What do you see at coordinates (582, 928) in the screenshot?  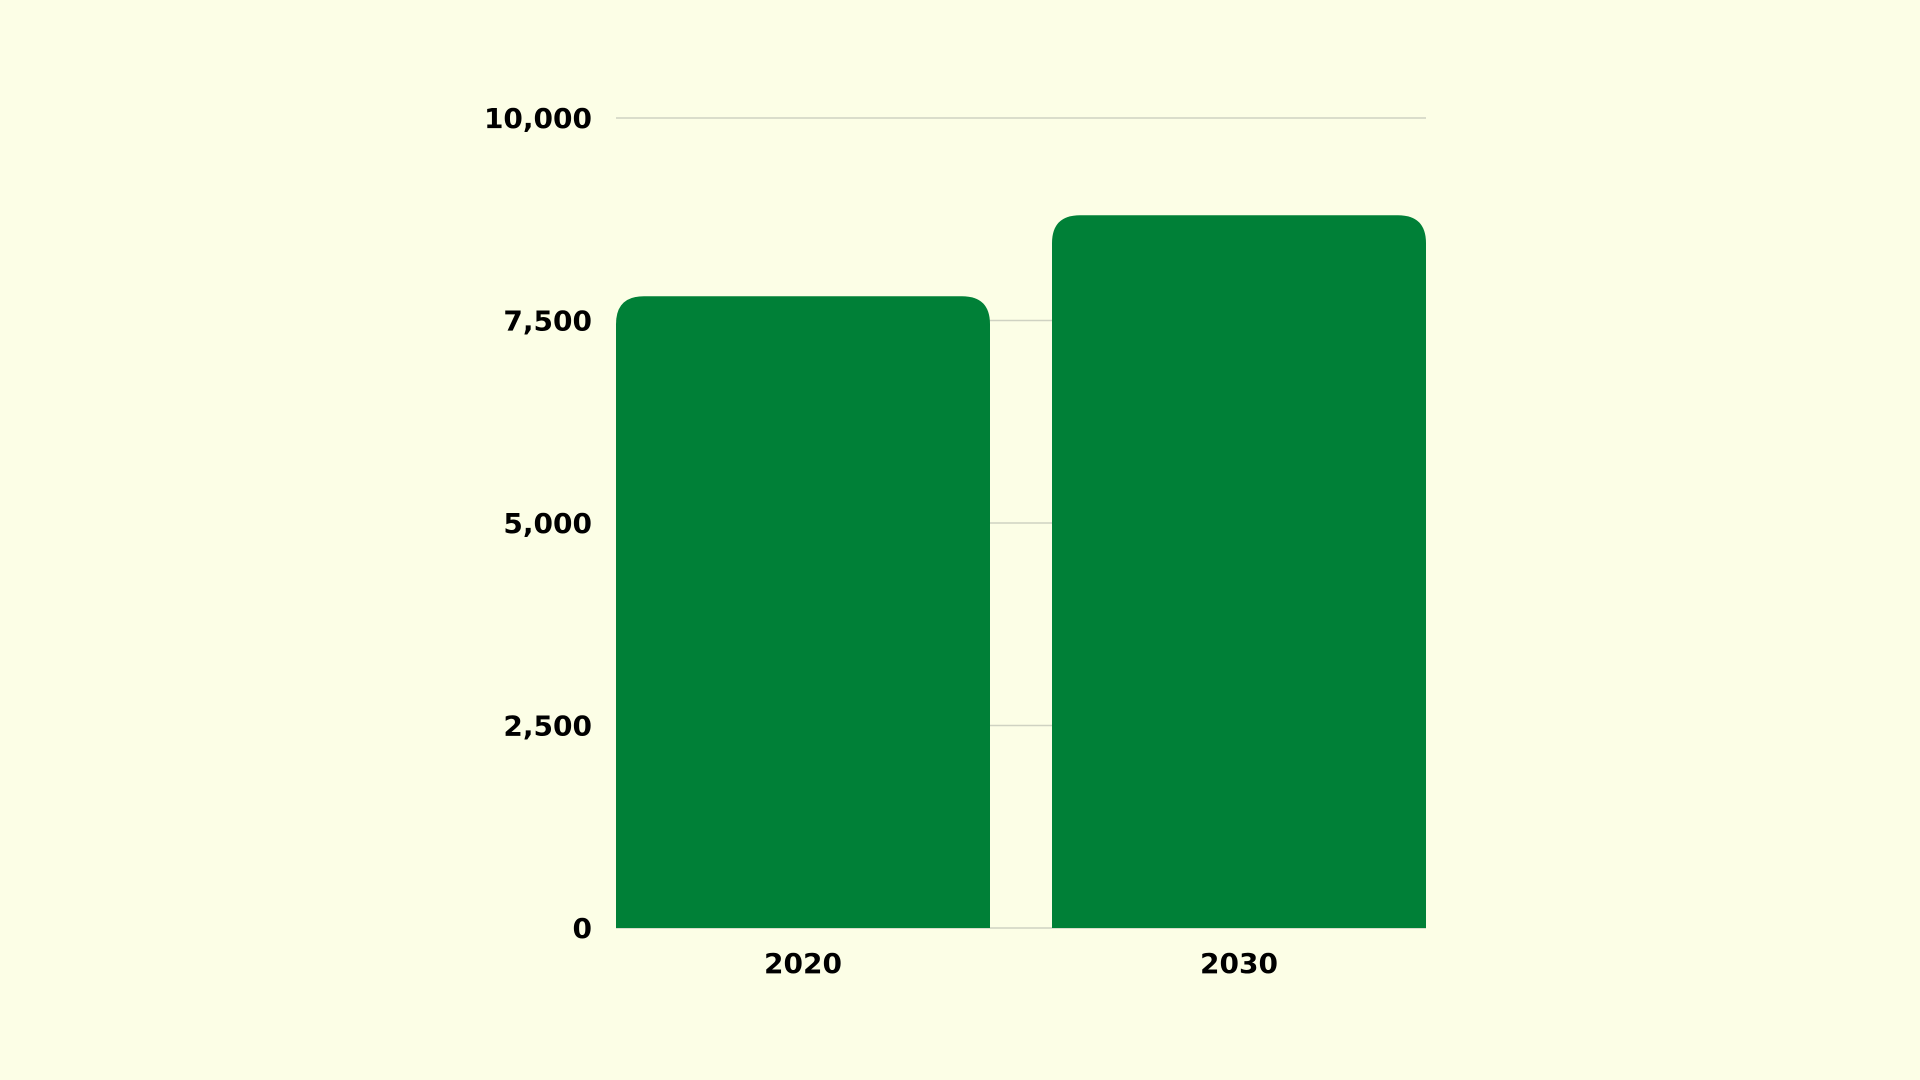 I see `y-tick-label: 0` at bounding box center [582, 928].